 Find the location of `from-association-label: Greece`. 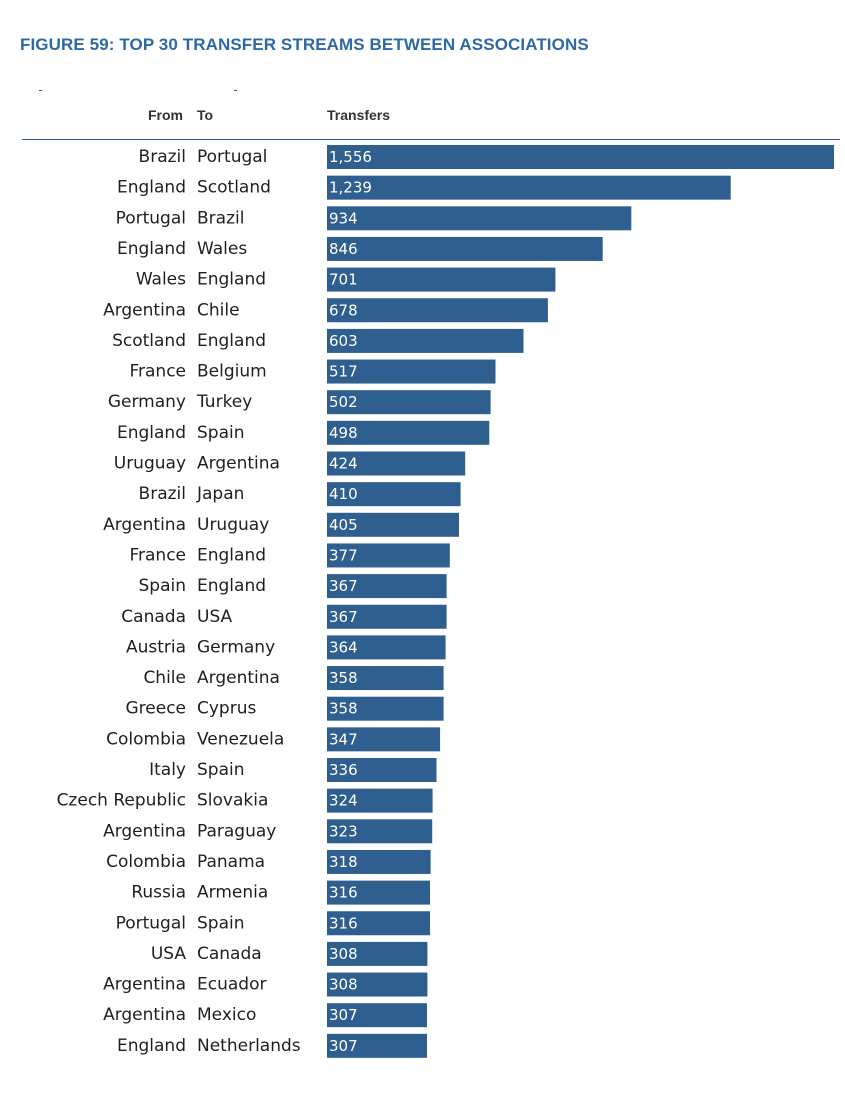

from-association-label: Greece is located at coordinates (155, 709).